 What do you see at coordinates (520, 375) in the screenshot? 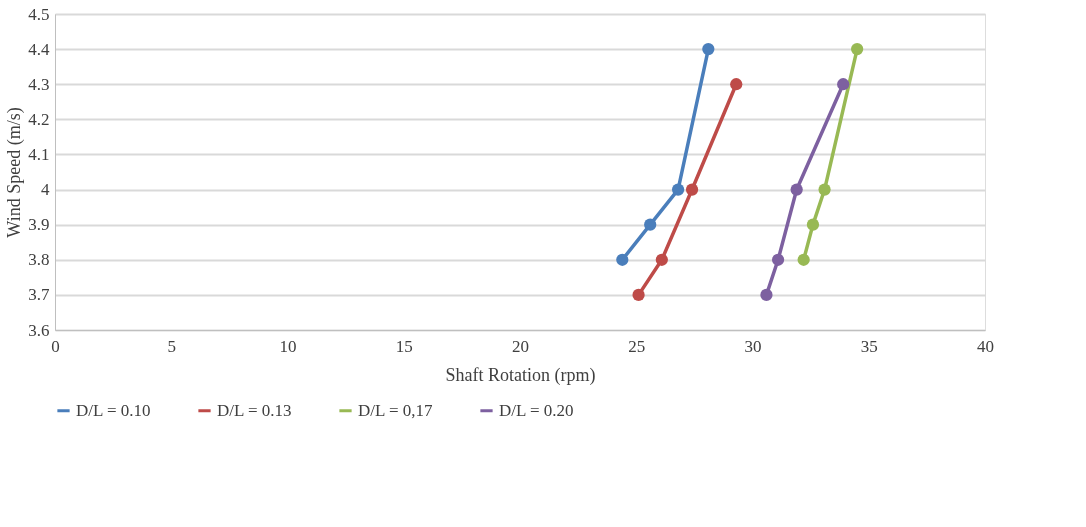
I see `x-axis-title: Shaft Rotation (rpm)` at bounding box center [520, 375].